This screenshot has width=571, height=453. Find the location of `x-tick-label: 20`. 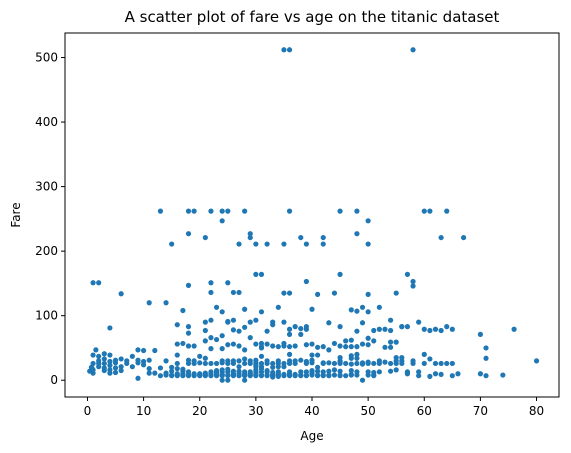

x-tick-label: 20 is located at coordinates (199, 411).